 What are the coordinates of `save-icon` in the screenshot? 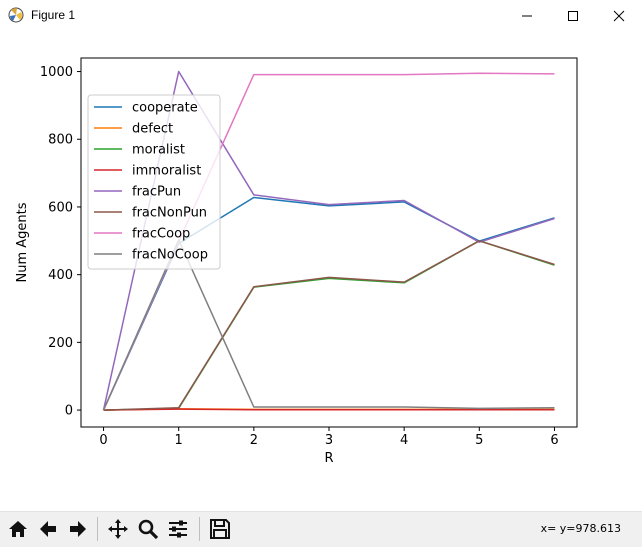 It's located at (220, 529).